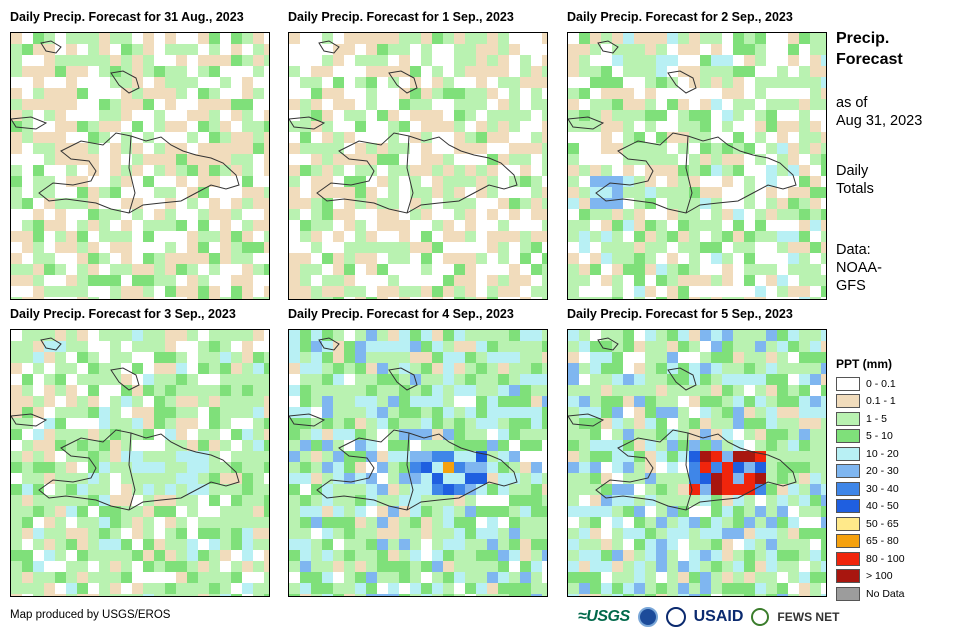 This screenshot has width=970, height=635. Describe the element at coordinates (879, 576) in the screenshot. I see `legend-label: > 100` at that location.